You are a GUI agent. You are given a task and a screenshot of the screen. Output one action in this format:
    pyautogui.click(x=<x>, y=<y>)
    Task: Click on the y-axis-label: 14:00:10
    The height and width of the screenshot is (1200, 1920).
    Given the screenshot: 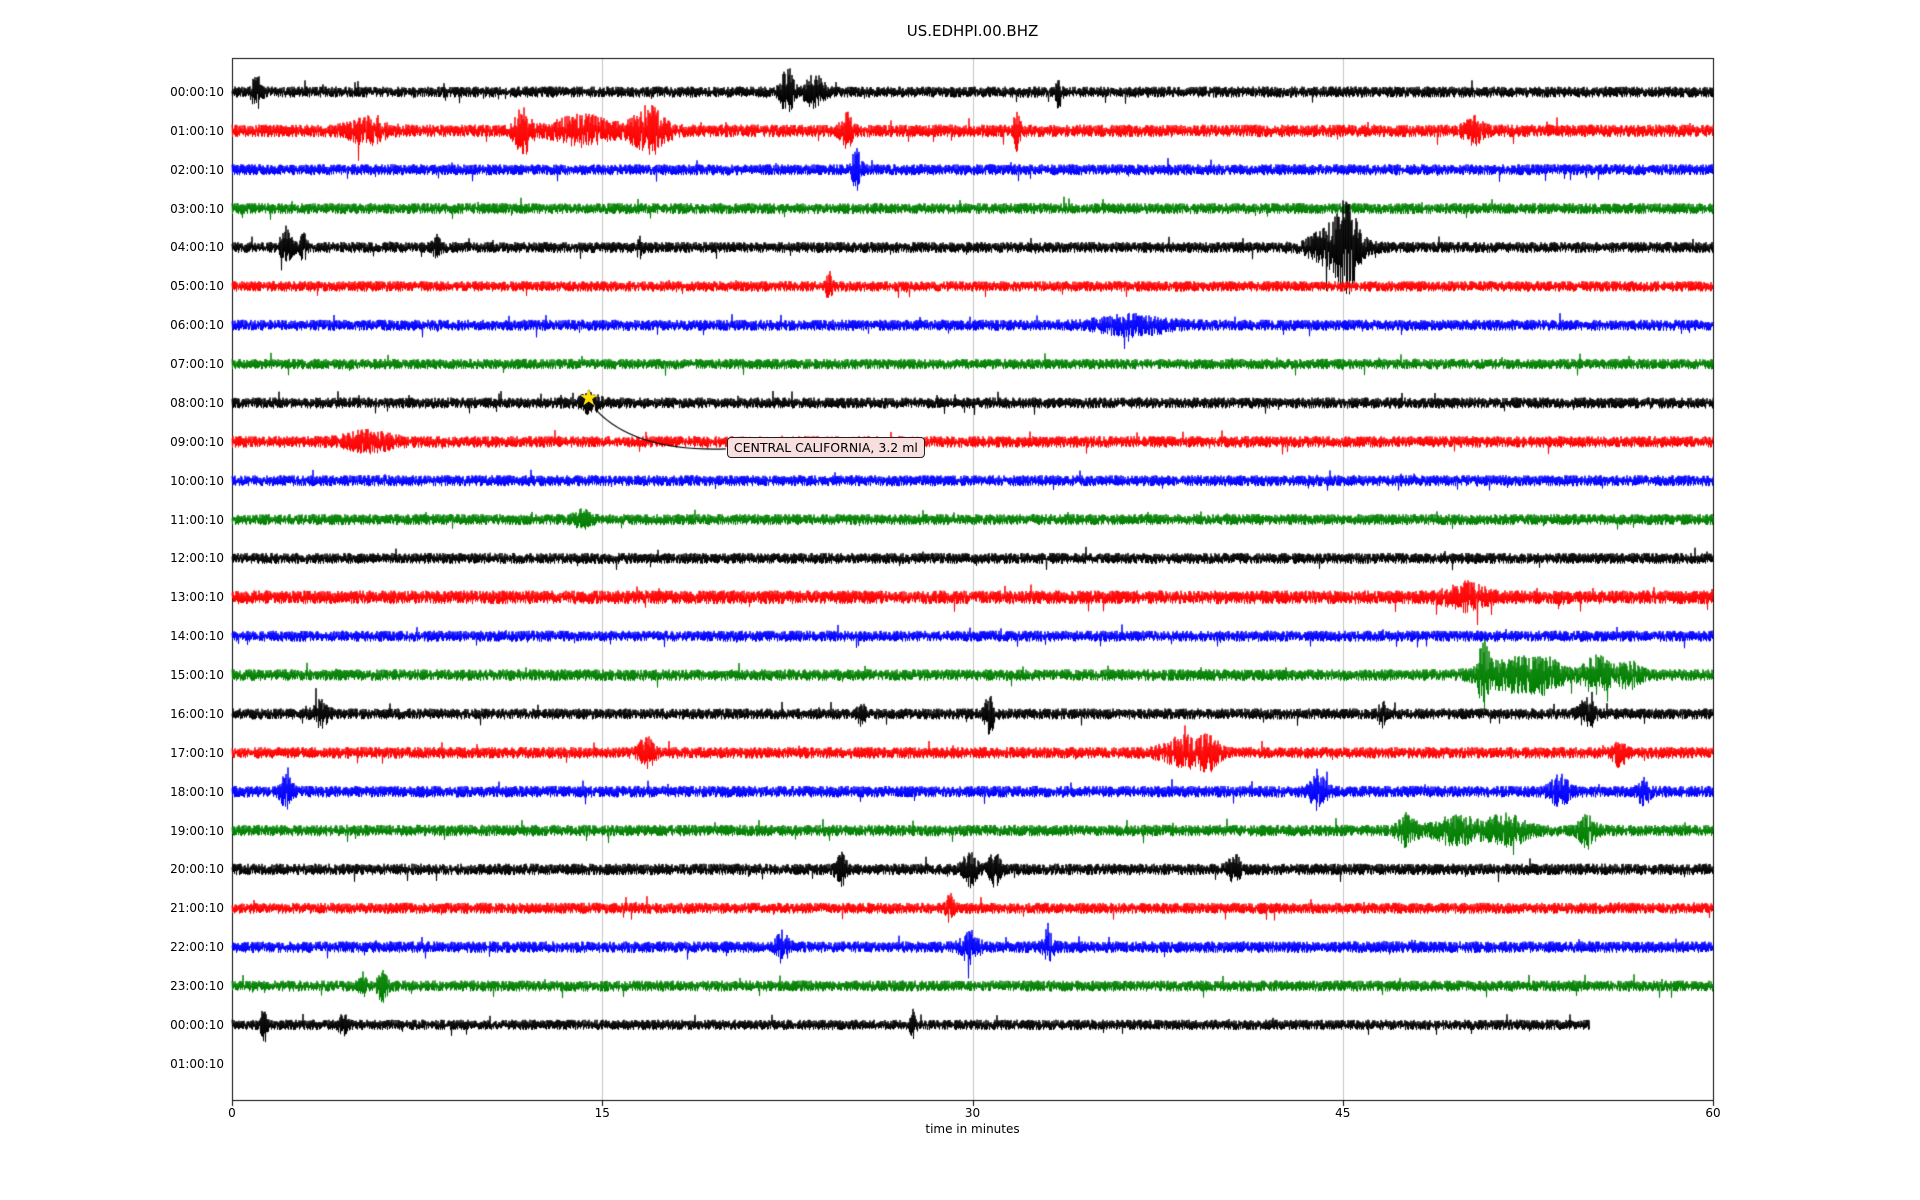 What is the action you would take?
    pyautogui.click(x=197, y=636)
    